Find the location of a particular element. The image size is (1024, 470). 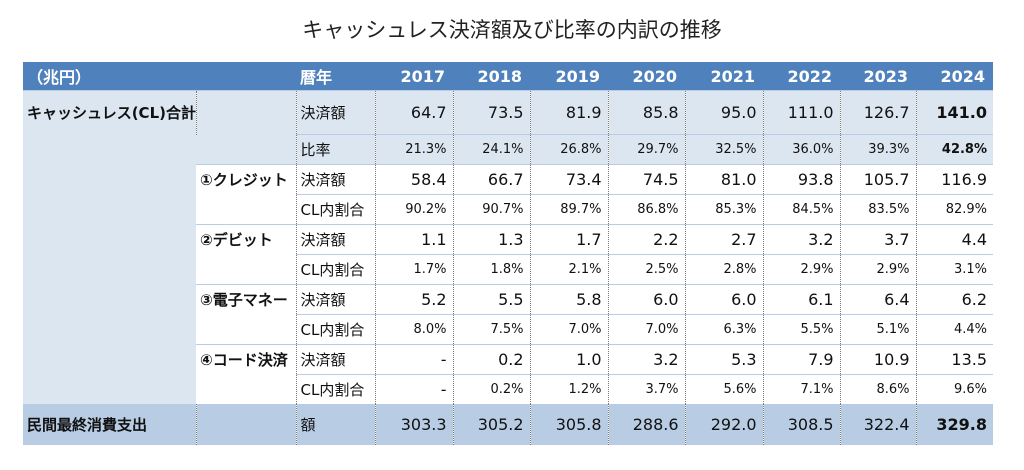

value-cell: 32.5% is located at coordinates (724, 149).